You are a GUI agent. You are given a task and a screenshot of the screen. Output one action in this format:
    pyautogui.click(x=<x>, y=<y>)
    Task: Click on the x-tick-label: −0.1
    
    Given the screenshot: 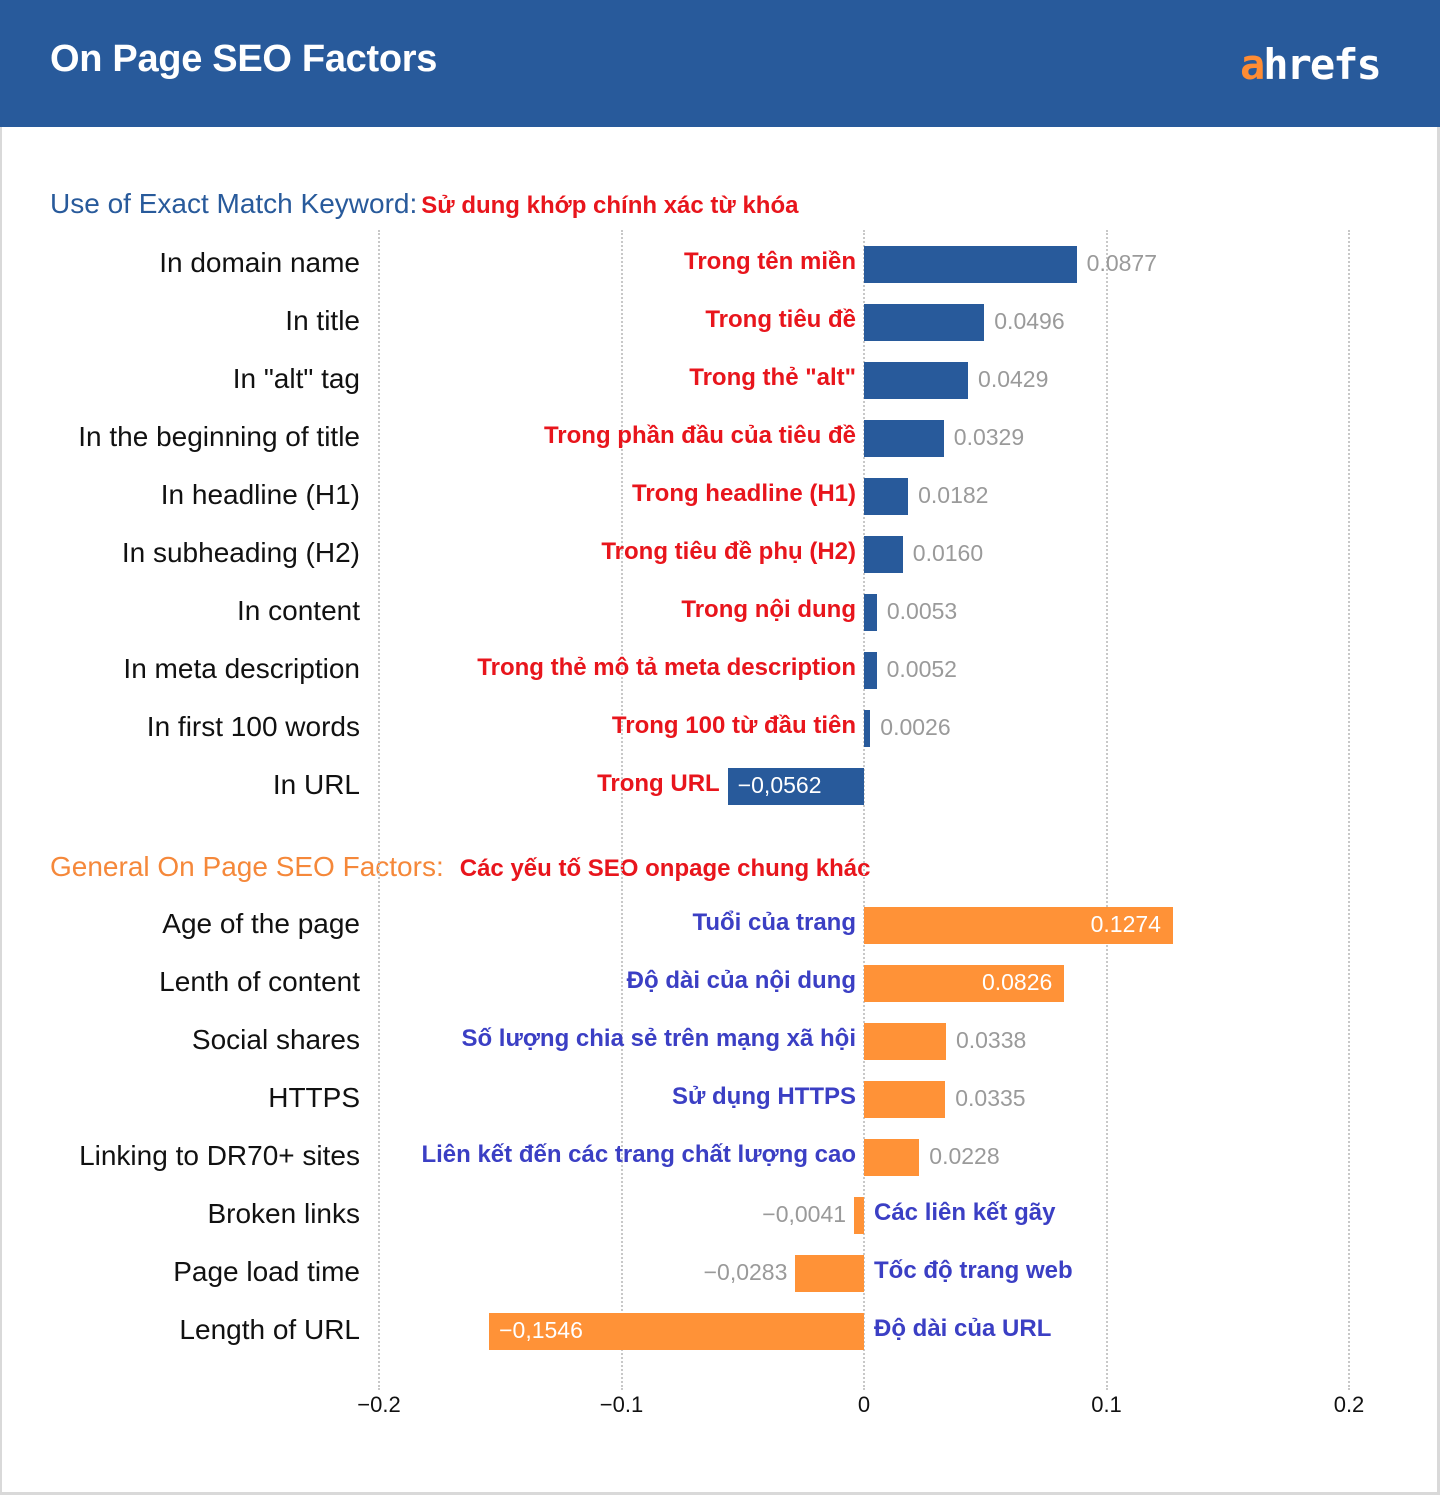 What is the action you would take?
    pyautogui.click(x=621, y=1404)
    